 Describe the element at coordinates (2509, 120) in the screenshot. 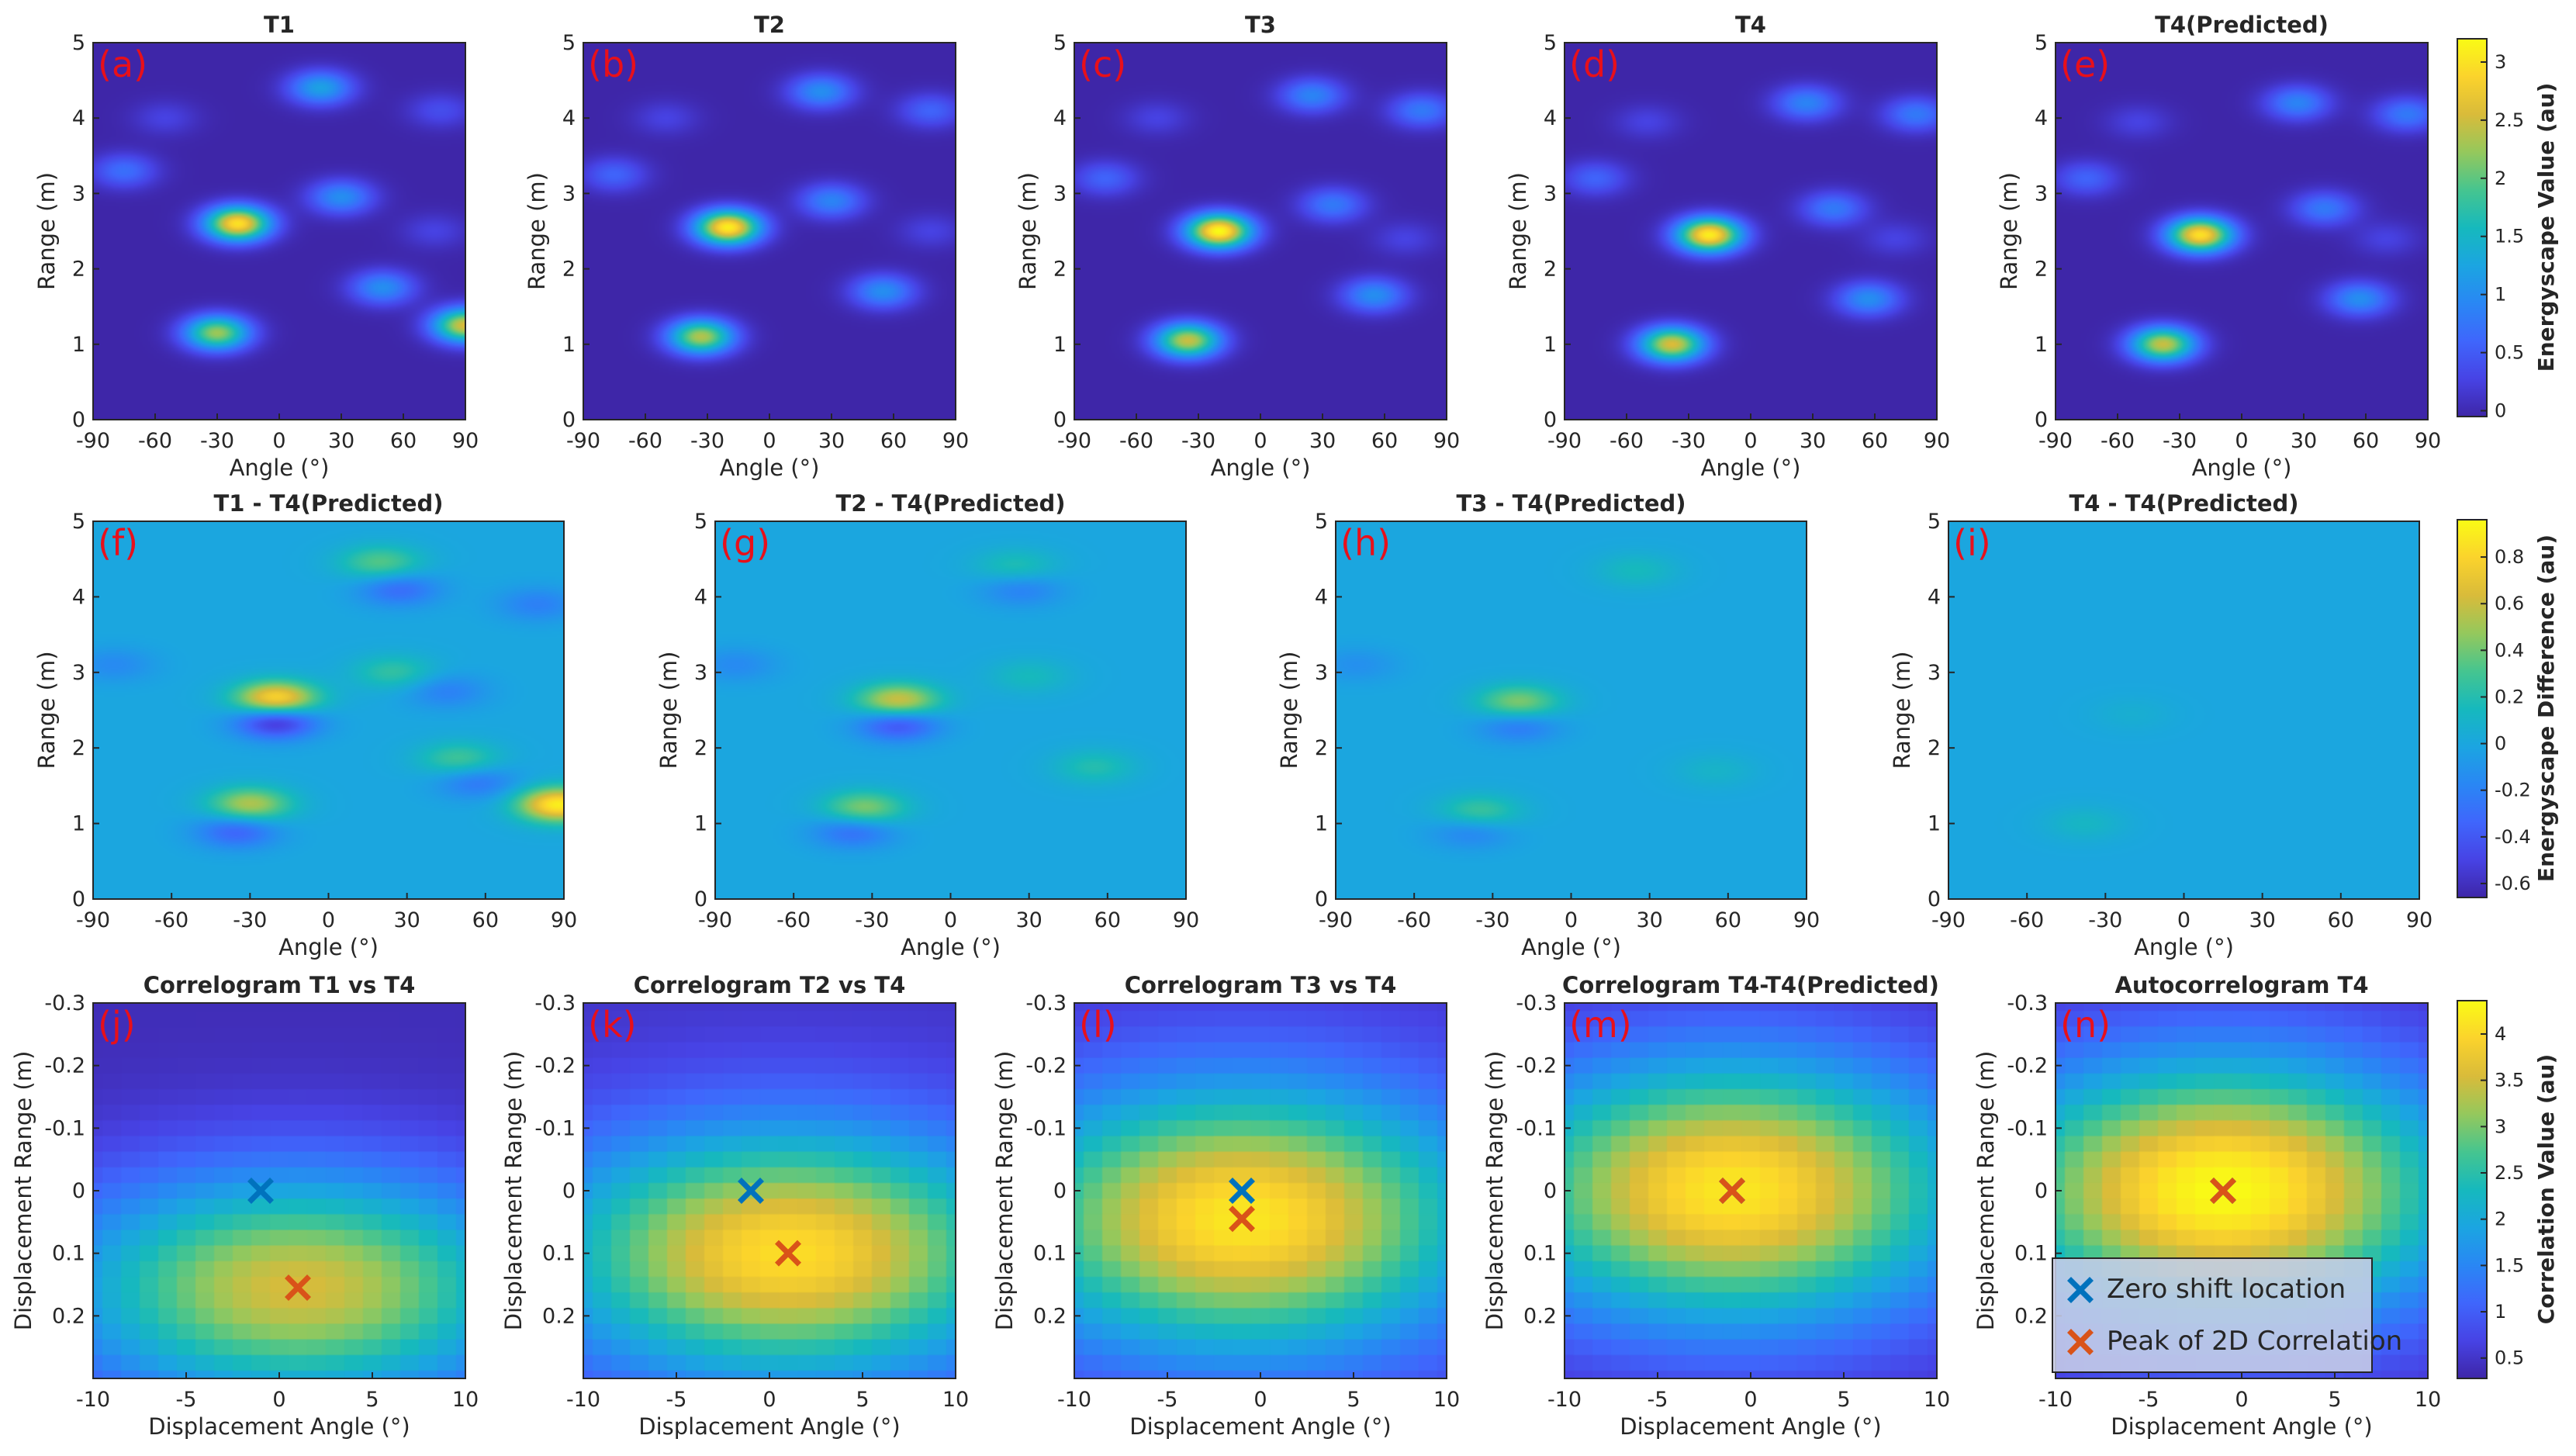

I see `colorbar-tick-label: 2.5` at that location.